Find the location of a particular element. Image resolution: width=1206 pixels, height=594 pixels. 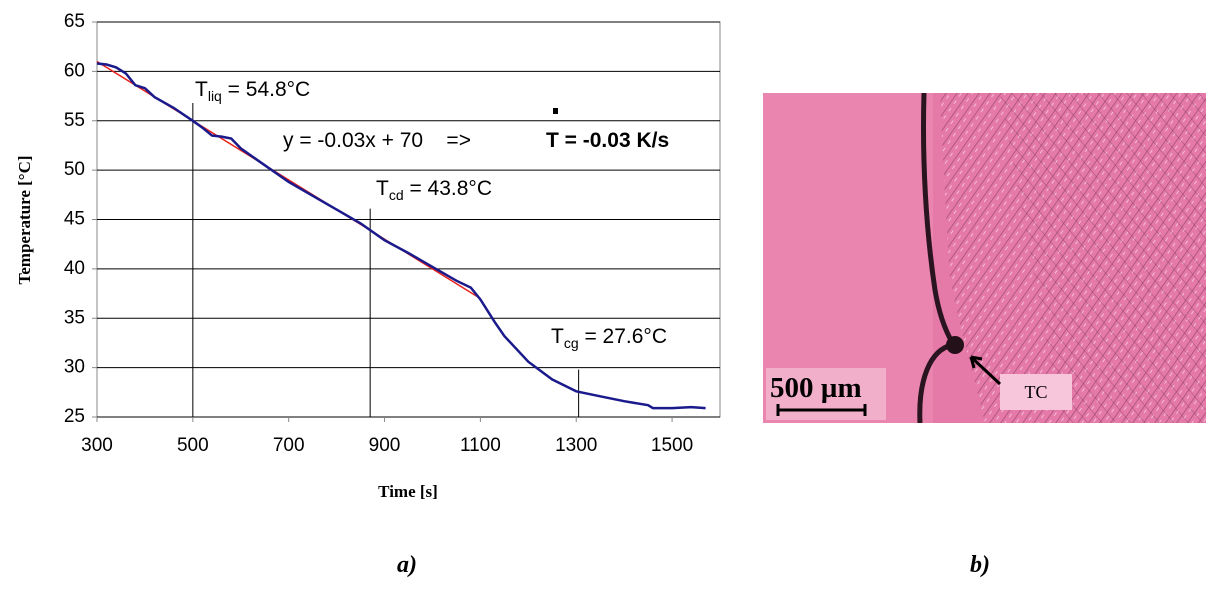

annotation: Tcd = 43.8°C is located at coordinates (434, 190).